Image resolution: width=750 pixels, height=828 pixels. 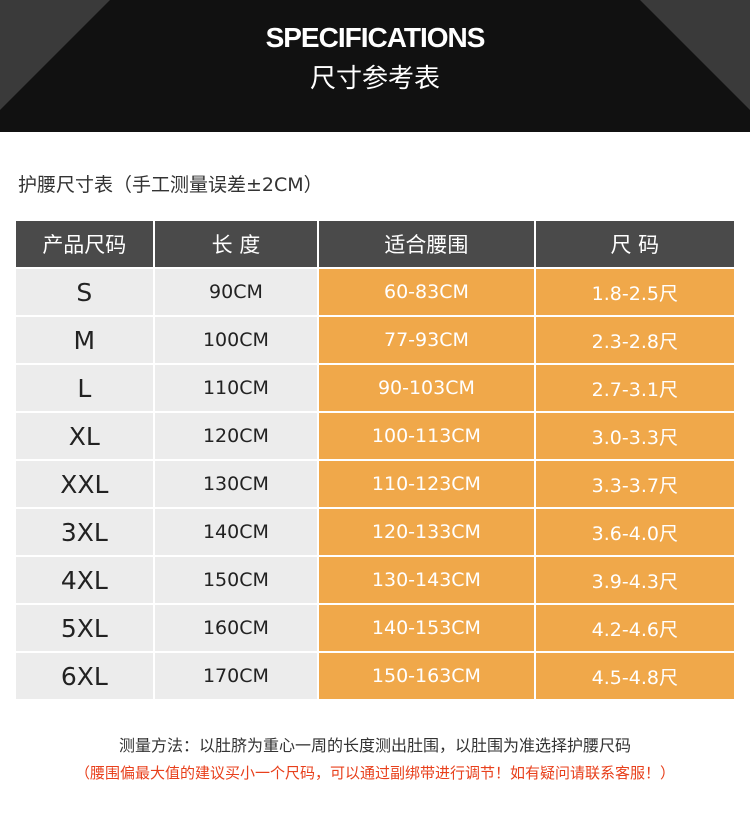 What do you see at coordinates (236, 244) in the screenshot?
I see `column-header: 长 度` at bounding box center [236, 244].